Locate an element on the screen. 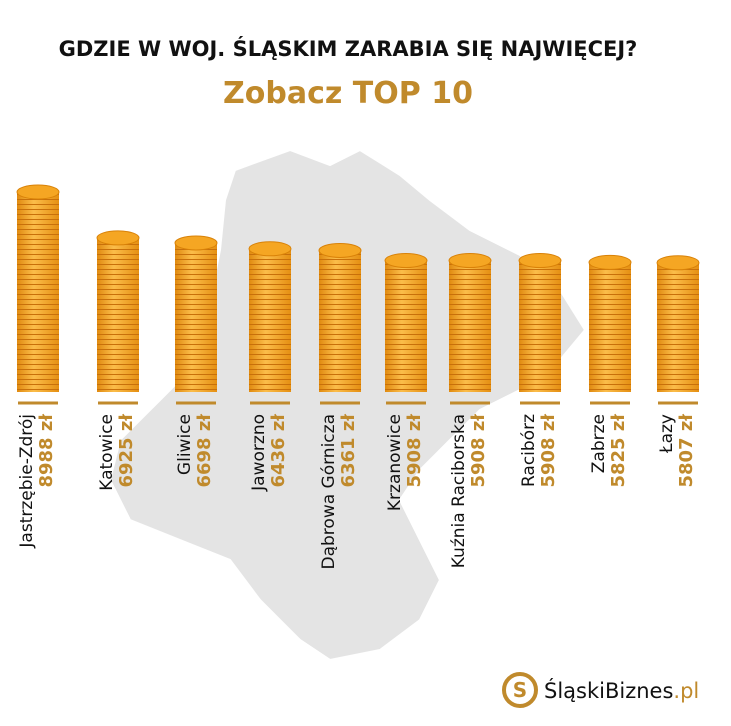  category-label: Racibórz is located at coordinates (529, 450).